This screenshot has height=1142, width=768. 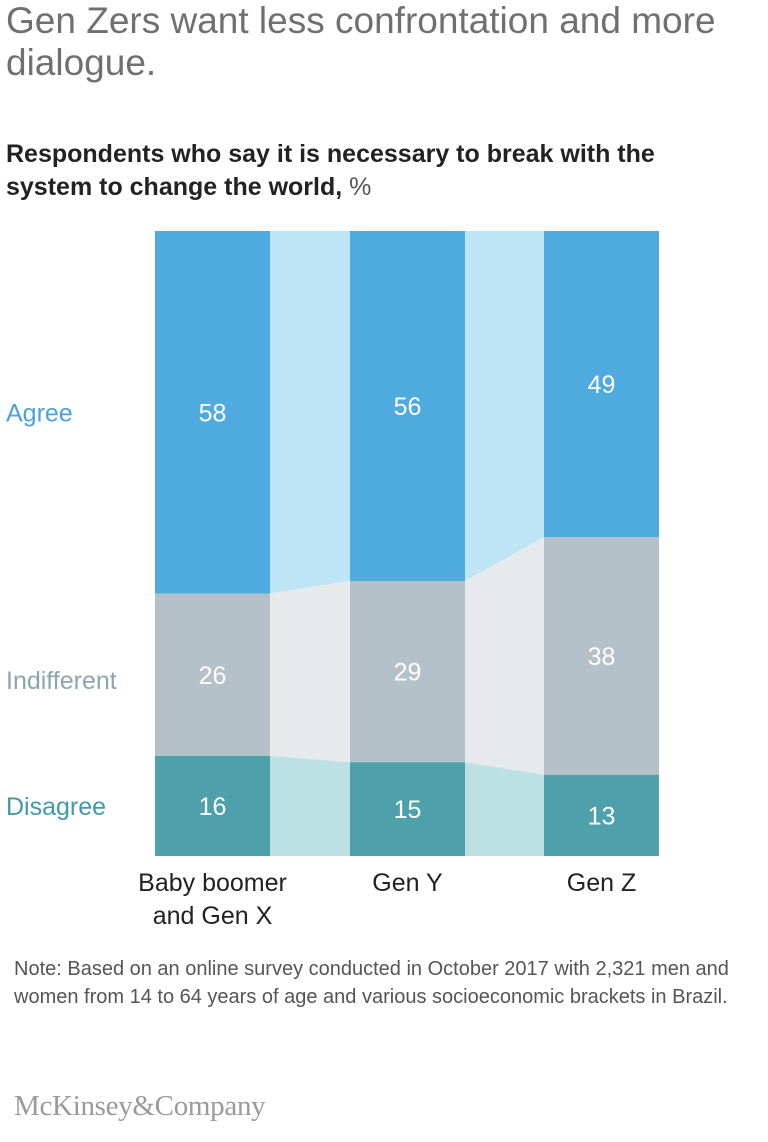 I want to click on category-label-2: Gen Y, so click(x=407, y=883).